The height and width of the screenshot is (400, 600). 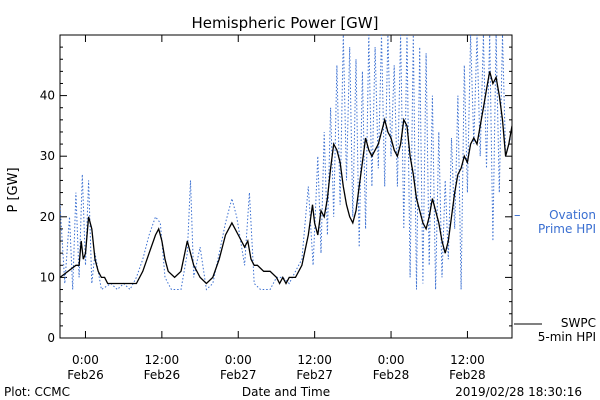 What do you see at coordinates (286, 392) in the screenshot?
I see `x-axis-label: Date and Time` at bounding box center [286, 392].